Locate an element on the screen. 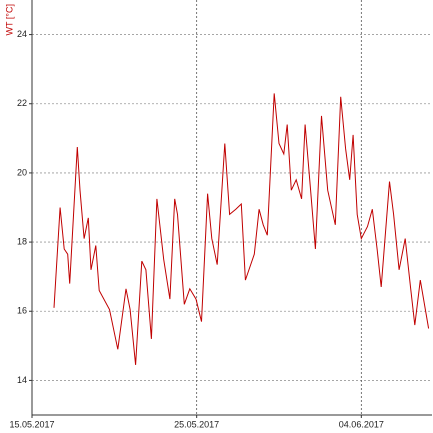  y-tick-label: 16 is located at coordinates (22, 311).